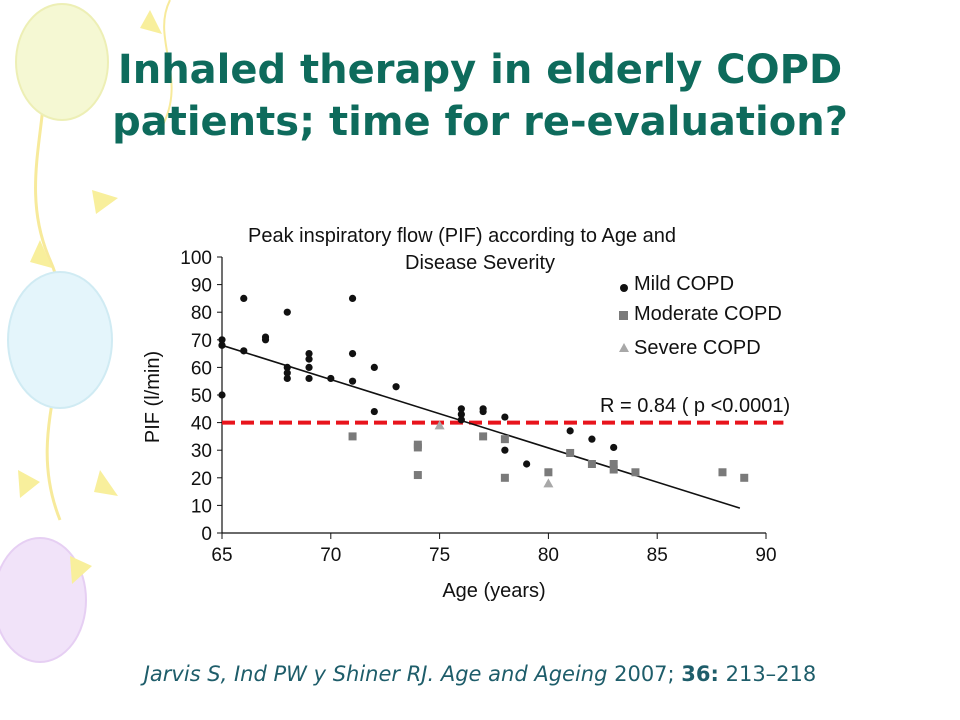  Describe the element at coordinates (330, 555) in the screenshot. I see `x-tick-label: 70` at that location.